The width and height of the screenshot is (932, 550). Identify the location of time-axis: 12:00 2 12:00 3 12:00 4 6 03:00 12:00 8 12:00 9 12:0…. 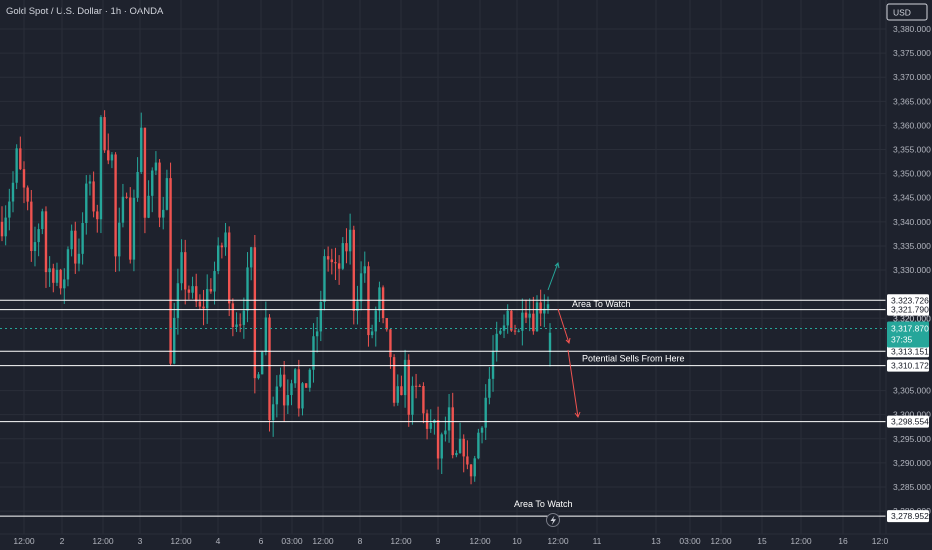
(466, 540).